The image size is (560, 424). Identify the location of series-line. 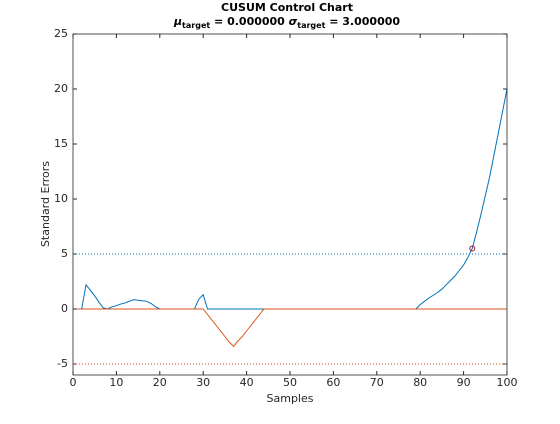
(292, 328).